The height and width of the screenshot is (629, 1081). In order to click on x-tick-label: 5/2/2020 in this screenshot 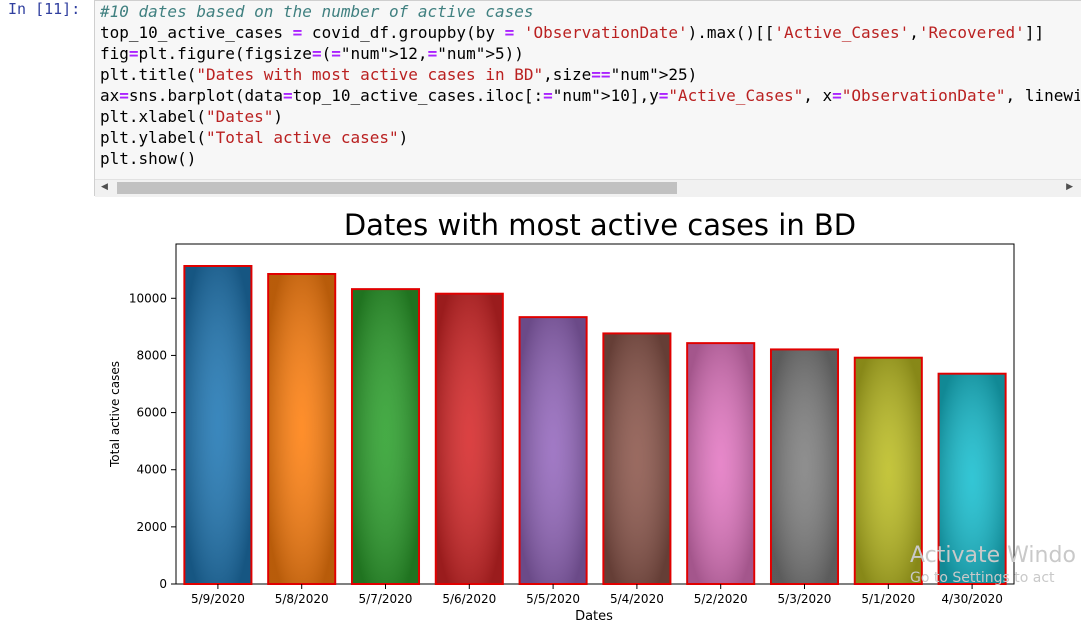, I will do `click(721, 599)`.